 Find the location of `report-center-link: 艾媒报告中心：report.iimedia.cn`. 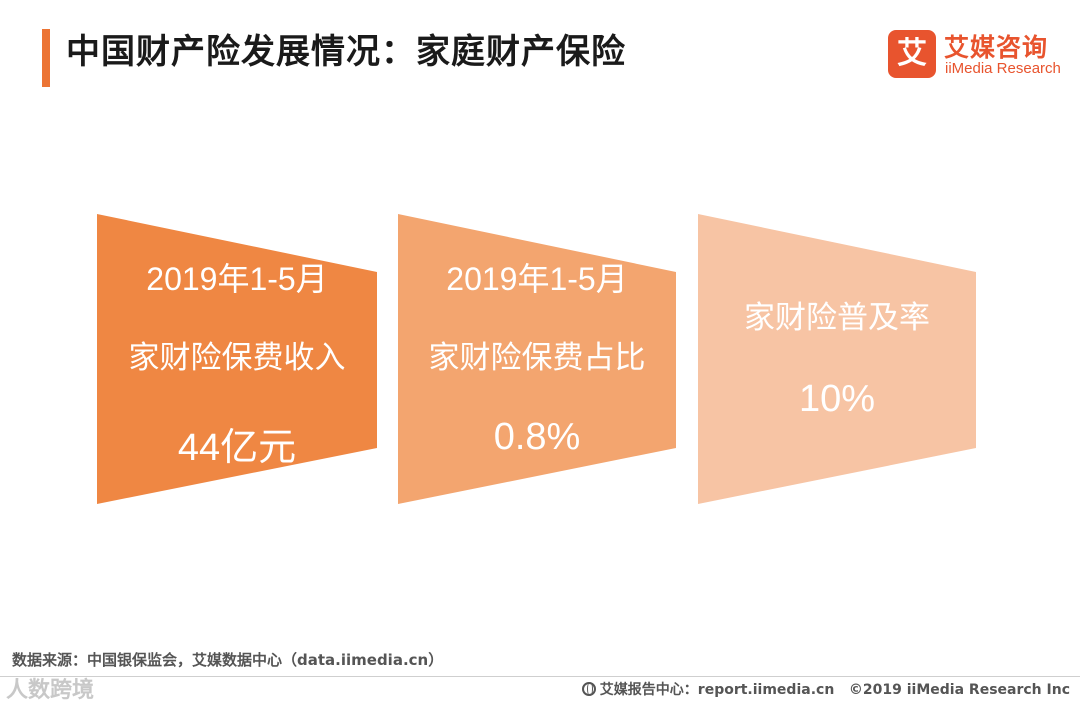

report-center-link: 艾媒报告中心：report.iimedia.cn is located at coordinates (717, 690).